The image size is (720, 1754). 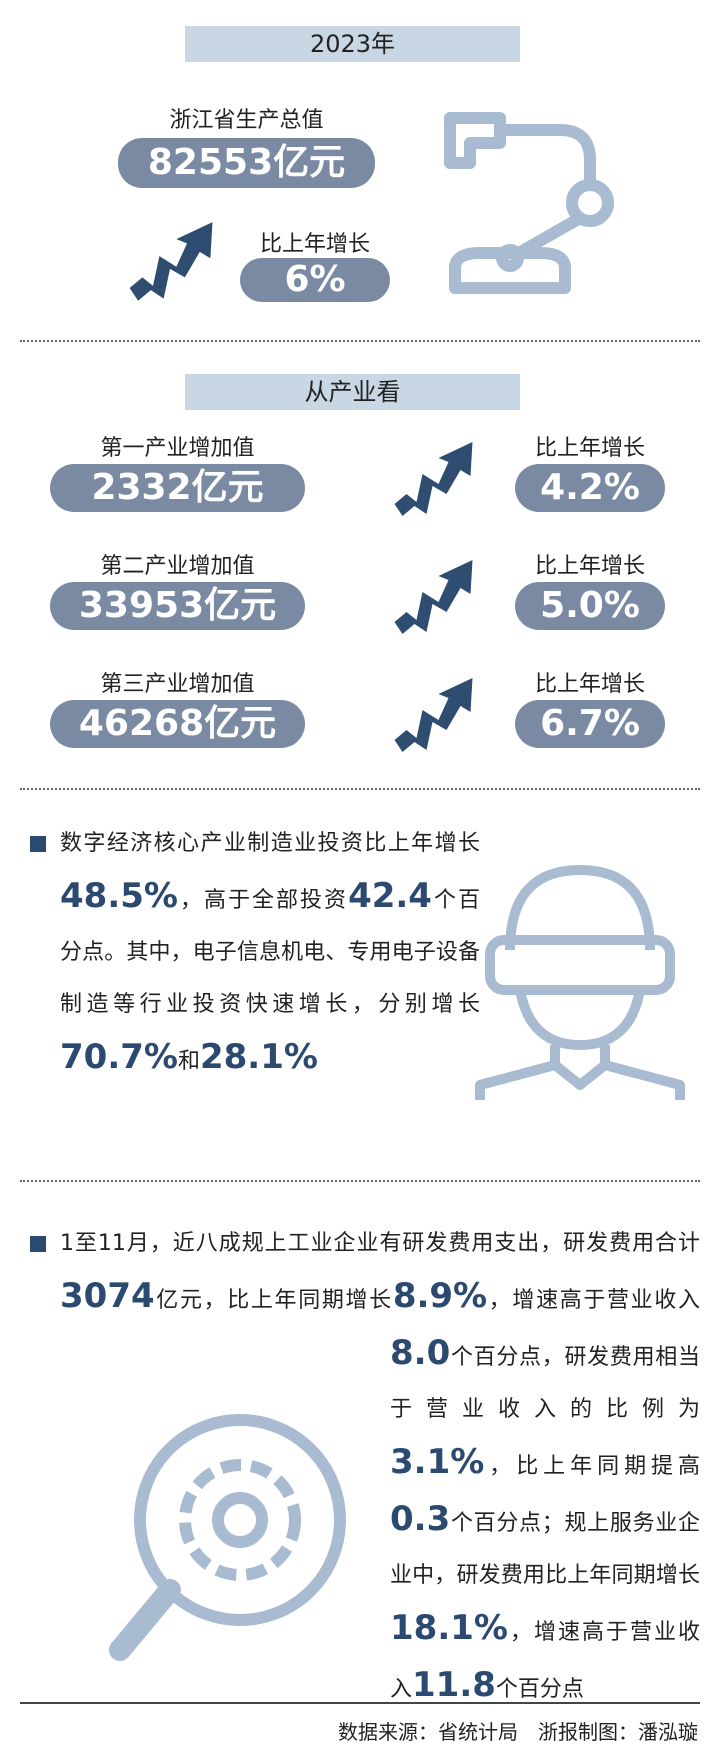 I want to click on highlight-number: 3.1%, so click(x=437, y=1462).